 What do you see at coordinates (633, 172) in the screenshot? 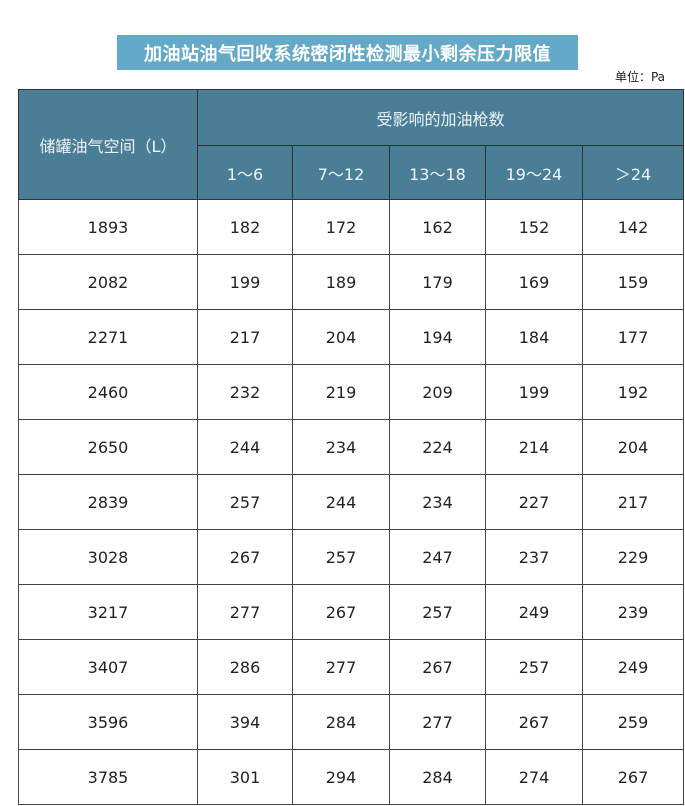
I see `column-header: ＞24` at bounding box center [633, 172].